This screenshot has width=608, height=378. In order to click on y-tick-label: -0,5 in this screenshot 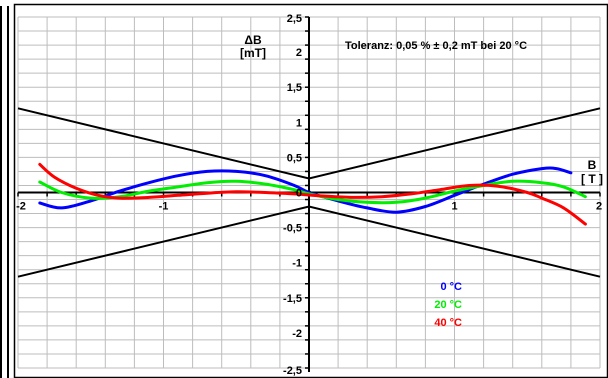, I will do `click(292, 229)`.